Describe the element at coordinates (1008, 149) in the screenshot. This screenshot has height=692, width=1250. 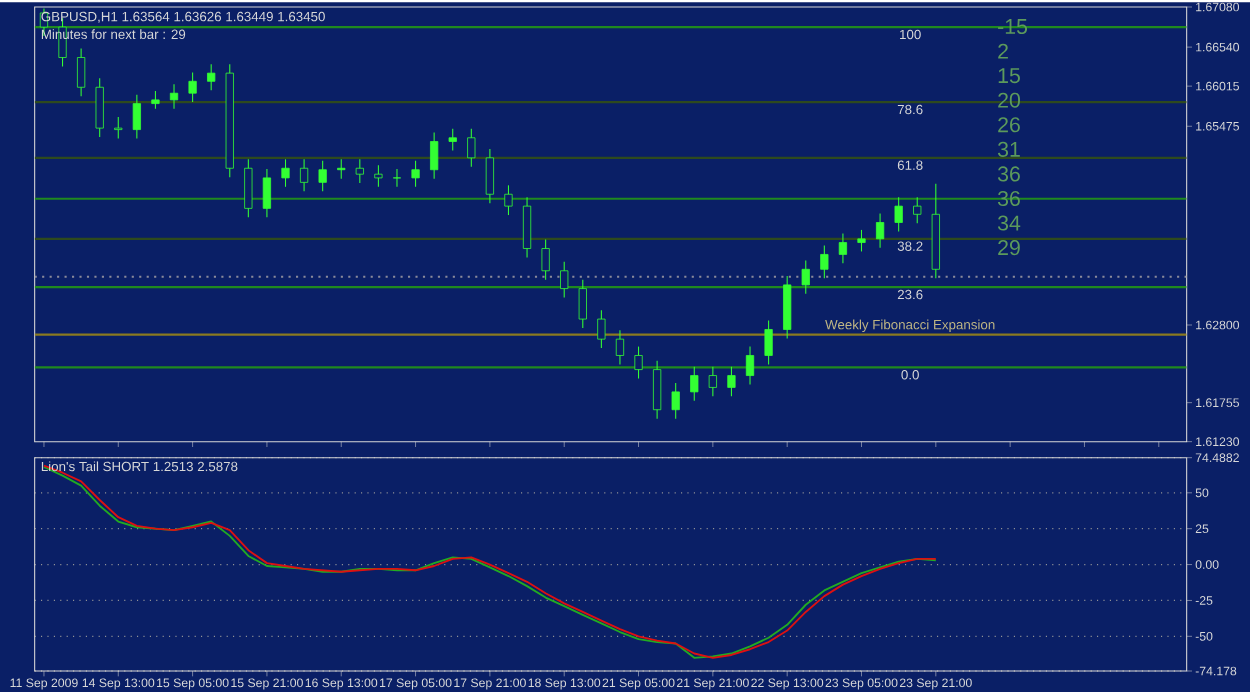
I see `annotation: 31` at that location.